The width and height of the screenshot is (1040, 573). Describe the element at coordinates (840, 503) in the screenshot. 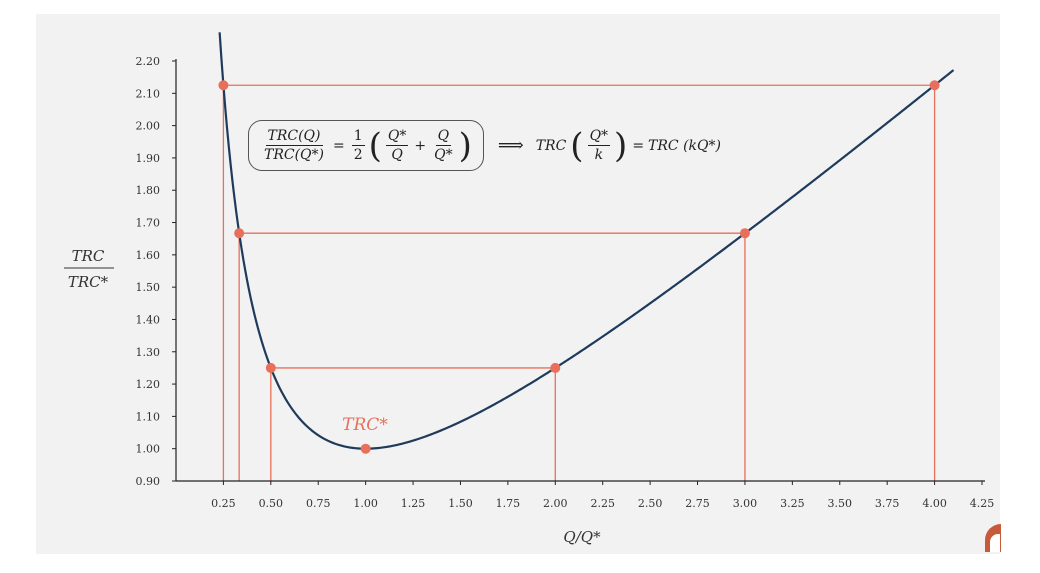

I see `x-tick-label: 3.50` at that location.